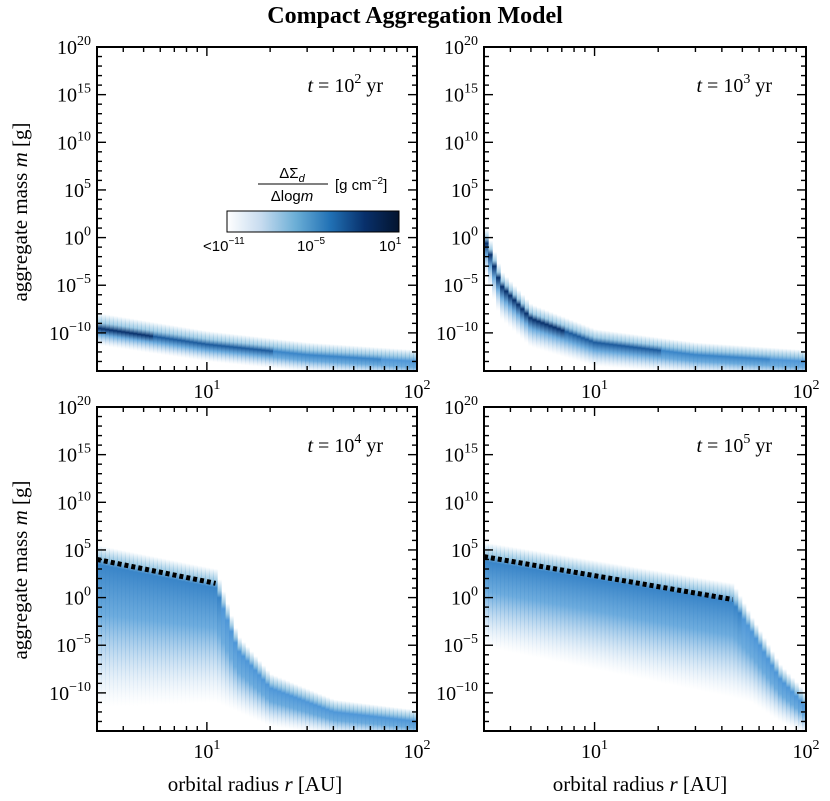  Describe the element at coordinates (806, 750) in the screenshot. I see `x-tick-label: 10²` at that location.